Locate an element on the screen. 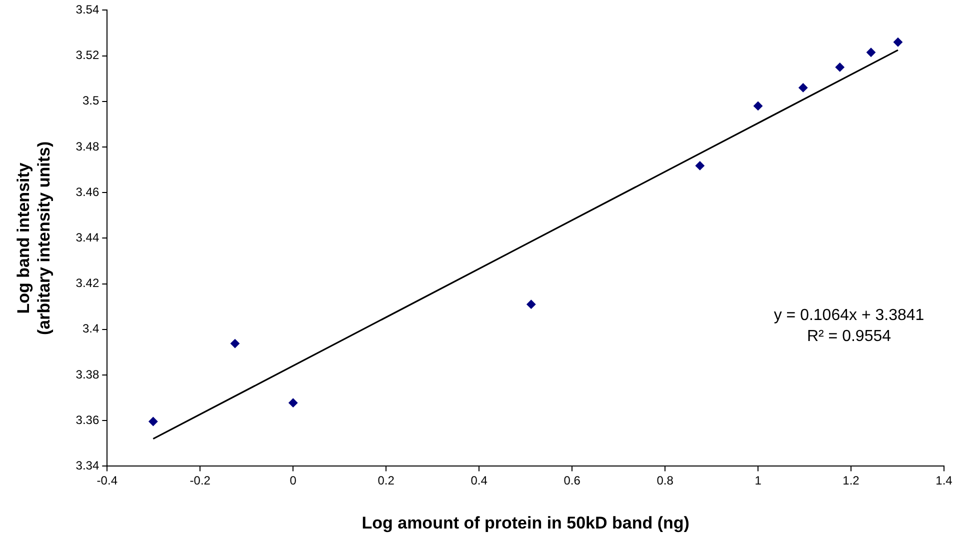 The height and width of the screenshot is (548, 974). annotation: y = 0.1064x + 3.3841 is located at coordinates (849, 315).